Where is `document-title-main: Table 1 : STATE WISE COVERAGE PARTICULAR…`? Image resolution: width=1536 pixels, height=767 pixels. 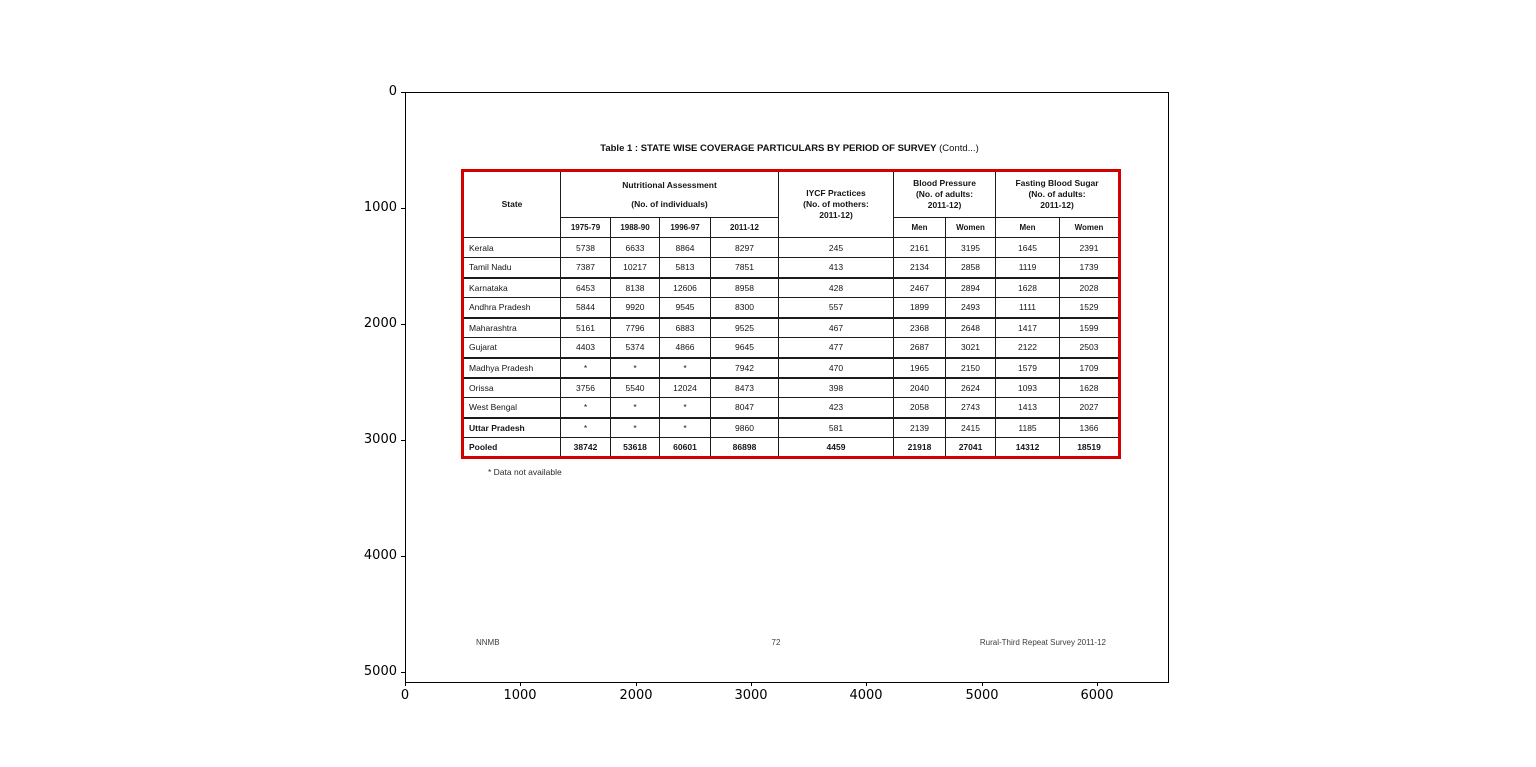 document-title-main: Table 1 : STATE WISE COVERAGE PARTICULAR… is located at coordinates (768, 148).